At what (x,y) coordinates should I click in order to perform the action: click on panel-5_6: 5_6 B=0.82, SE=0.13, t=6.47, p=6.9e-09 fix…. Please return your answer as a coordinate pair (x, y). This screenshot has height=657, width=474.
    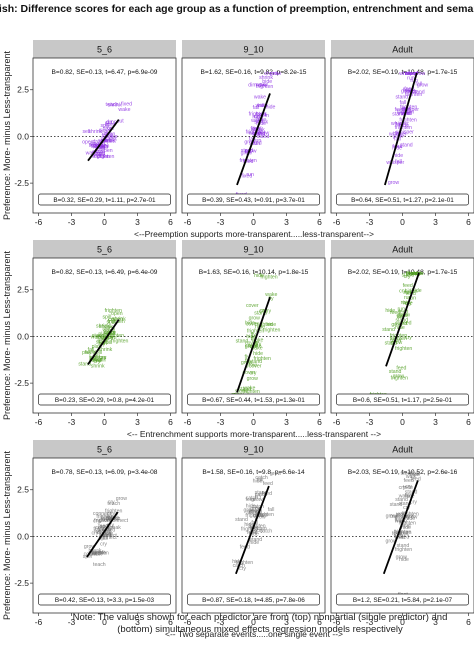
    Looking at the image, I should click on (95, 133).